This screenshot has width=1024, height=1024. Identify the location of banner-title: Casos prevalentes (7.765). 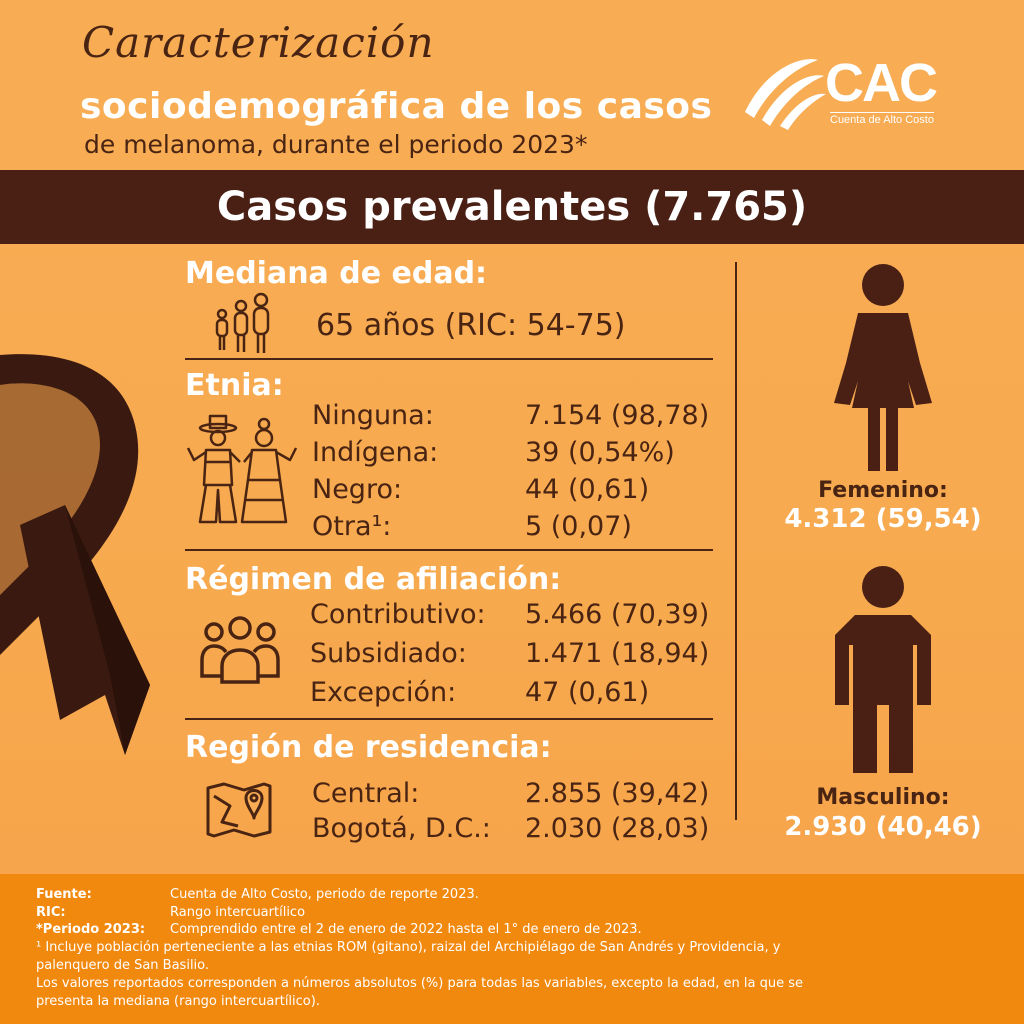
(512, 207).